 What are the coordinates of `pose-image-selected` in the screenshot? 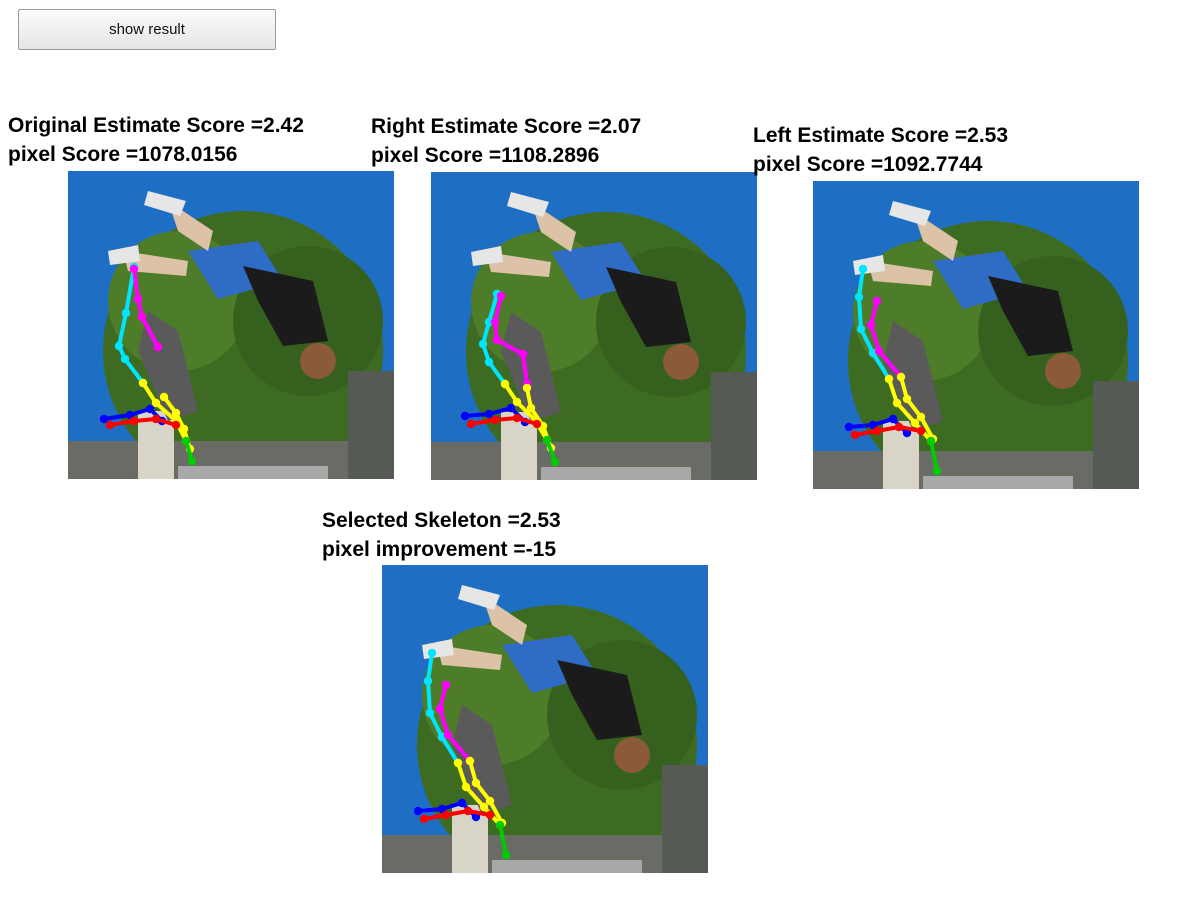 It's located at (545, 719).